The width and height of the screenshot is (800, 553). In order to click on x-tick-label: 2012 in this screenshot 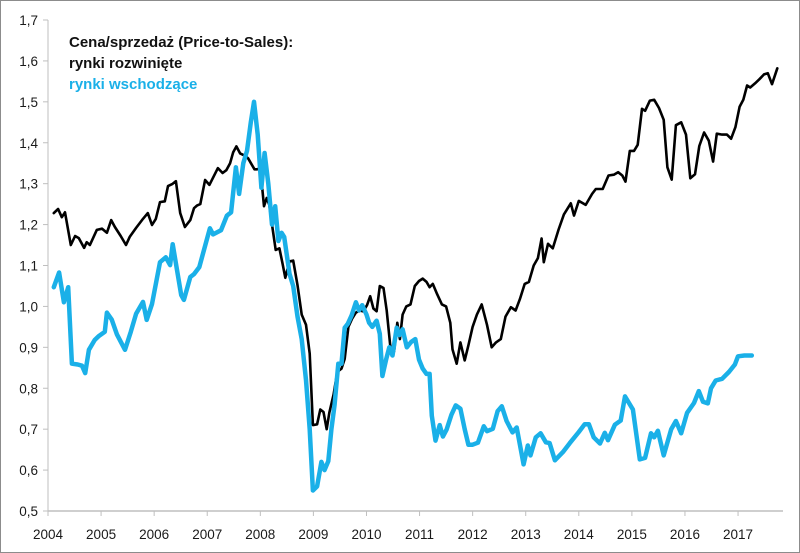, I will do `click(473, 534)`.